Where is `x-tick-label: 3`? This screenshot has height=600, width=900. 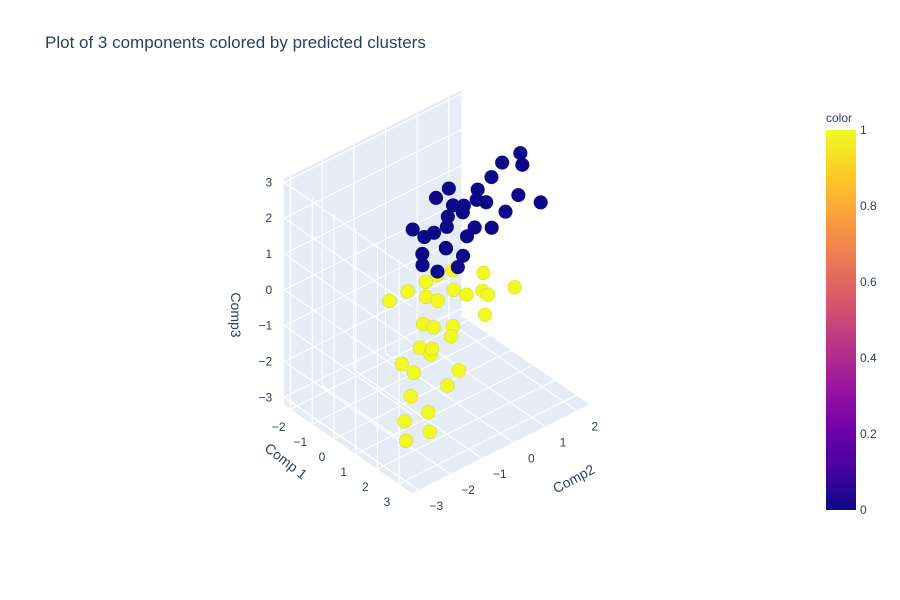
x-tick-label: 3 is located at coordinates (387, 502).